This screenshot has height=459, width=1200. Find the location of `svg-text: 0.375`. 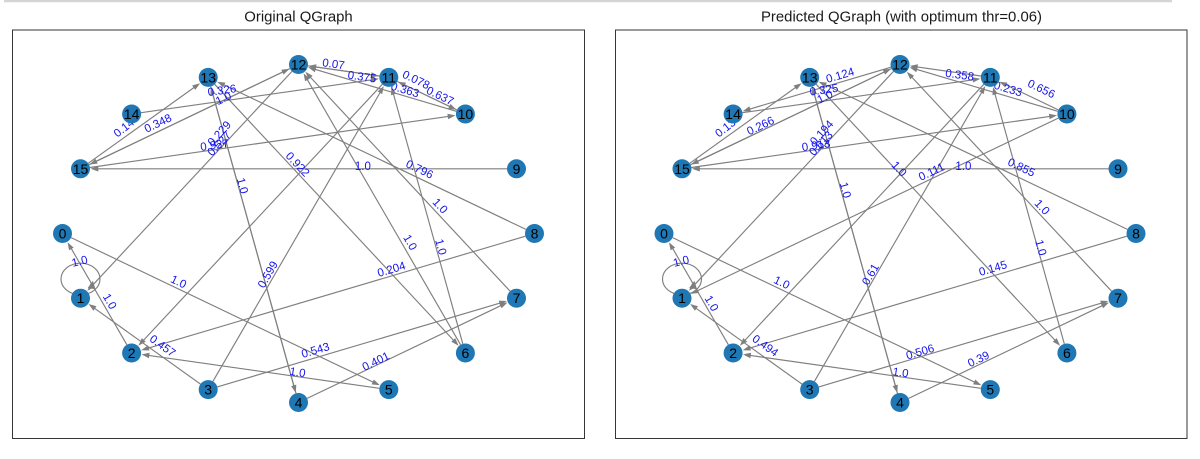

svg-text: 0.375 is located at coordinates (362, 78).